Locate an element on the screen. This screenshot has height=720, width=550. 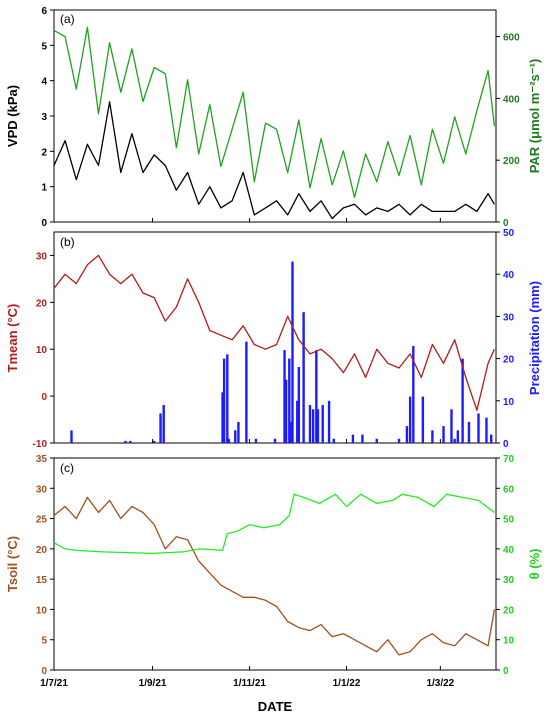
y-right-tick-label: 200 is located at coordinates (511, 161).